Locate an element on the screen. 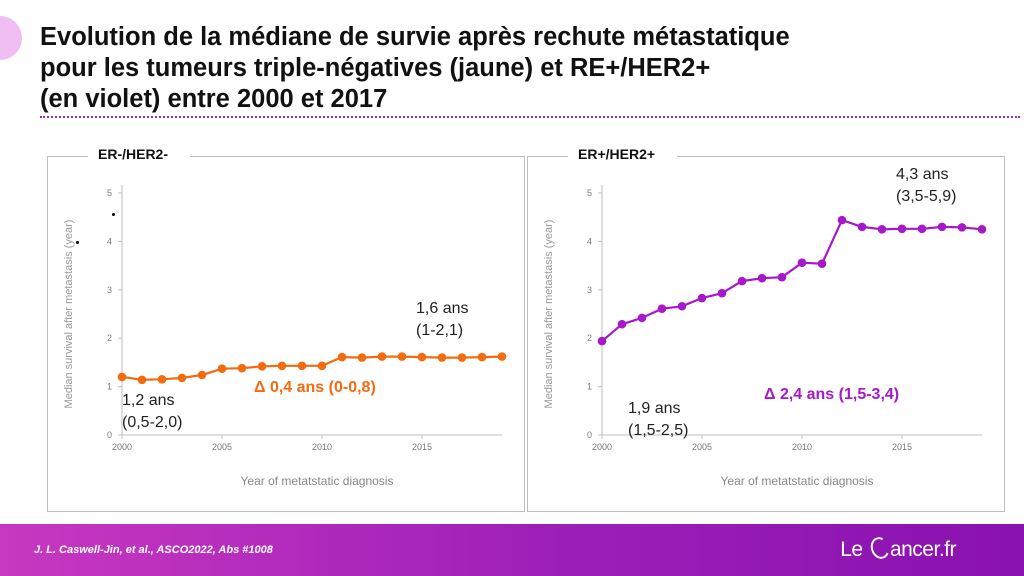 This screenshot has width=1024, height=576. end-value: 4,3 ans is located at coordinates (922, 174).